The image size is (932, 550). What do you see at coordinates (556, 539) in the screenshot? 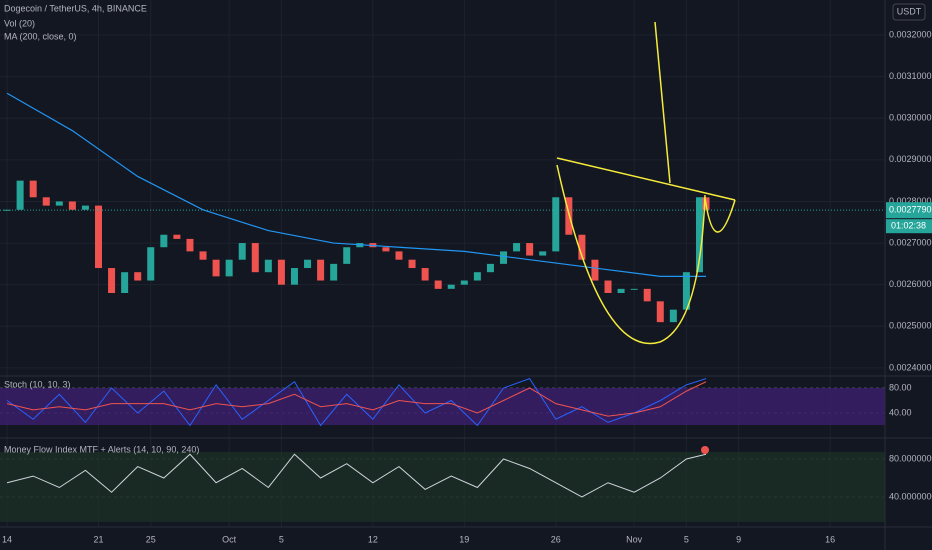
I see `x-tick-label: 26` at bounding box center [556, 539].